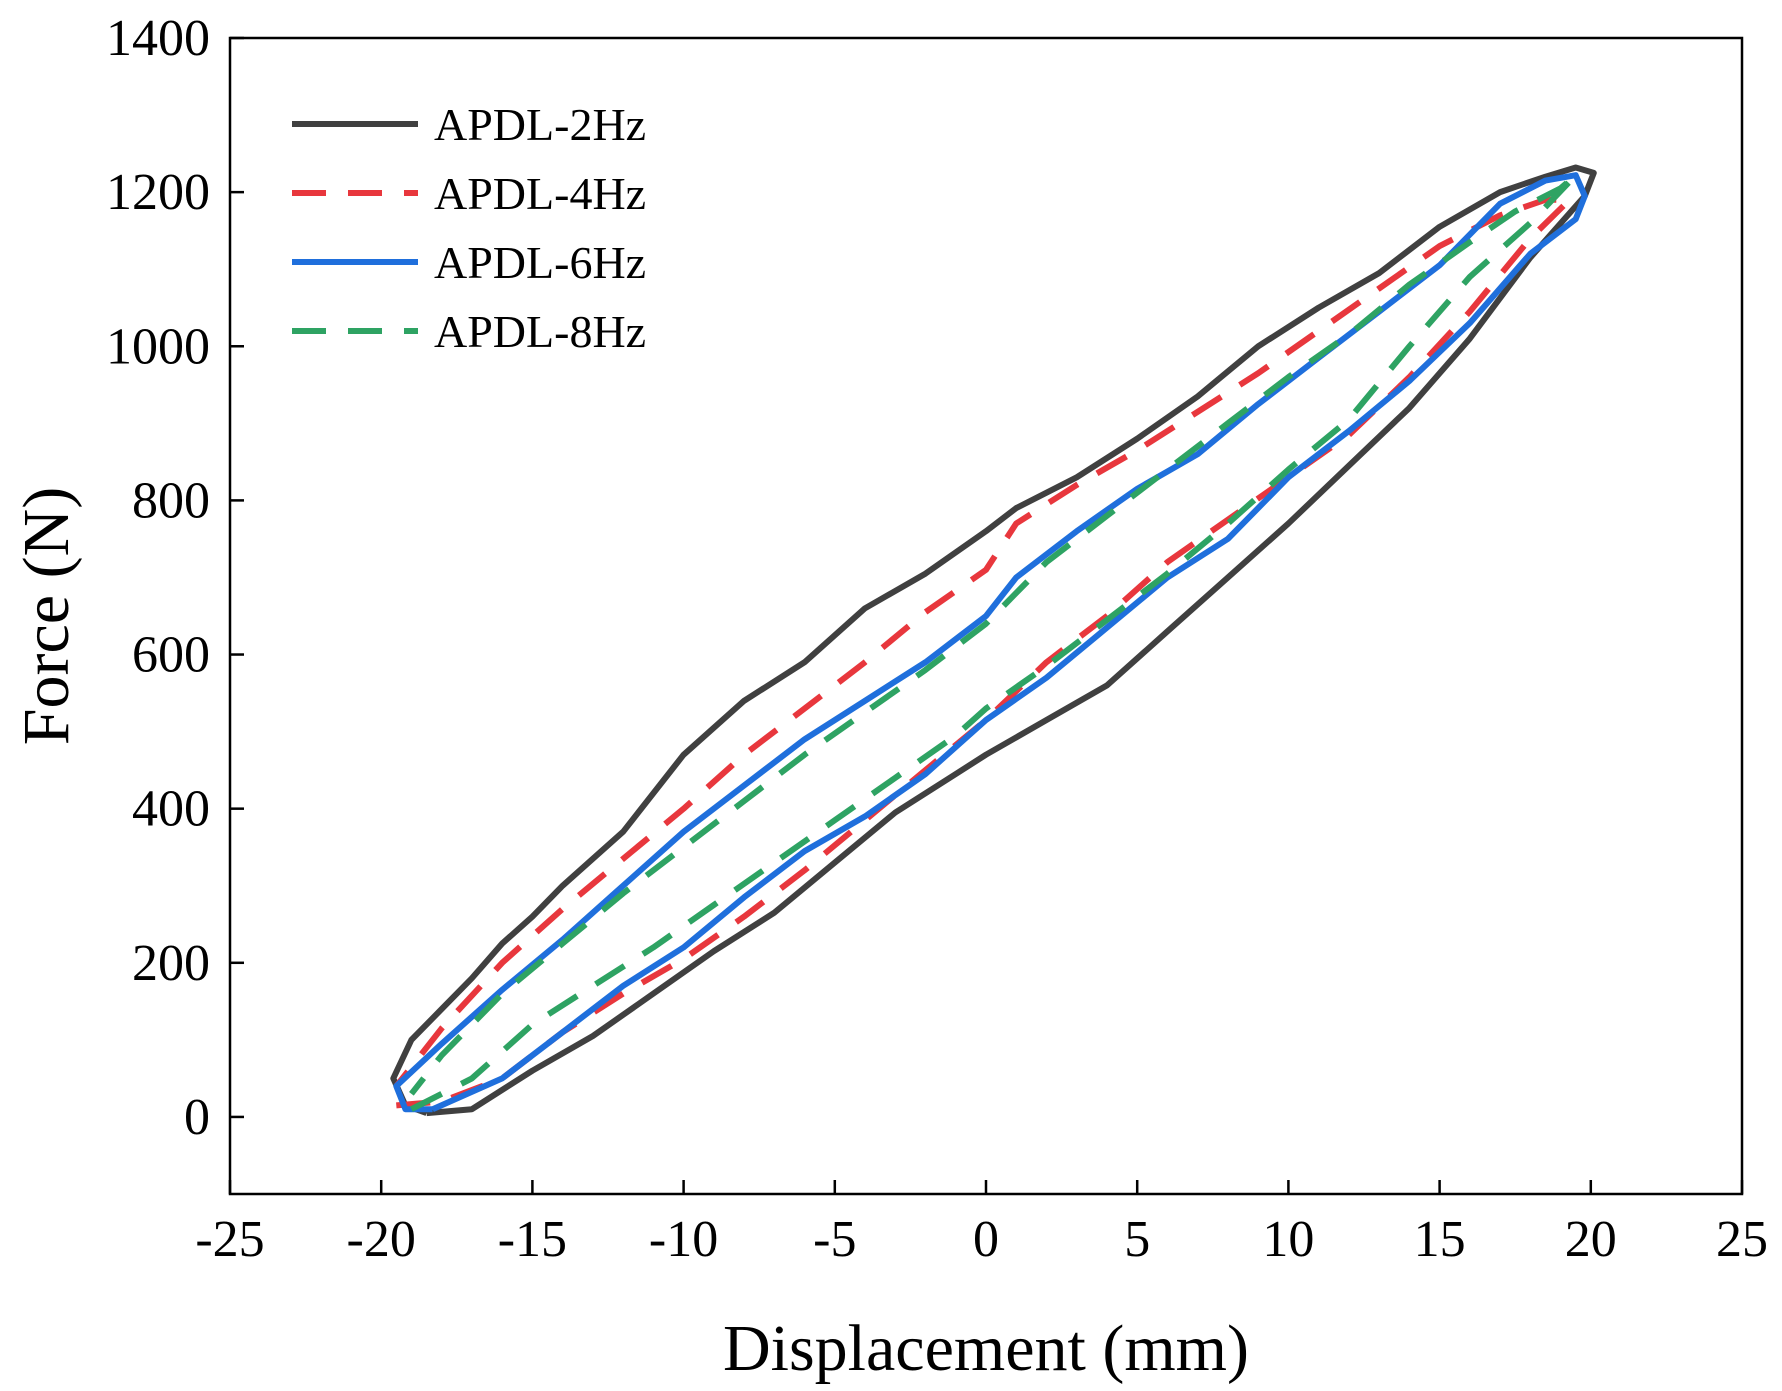  What do you see at coordinates (171, 963) in the screenshot?
I see `y-tick-label: 200` at bounding box center [171, 963].